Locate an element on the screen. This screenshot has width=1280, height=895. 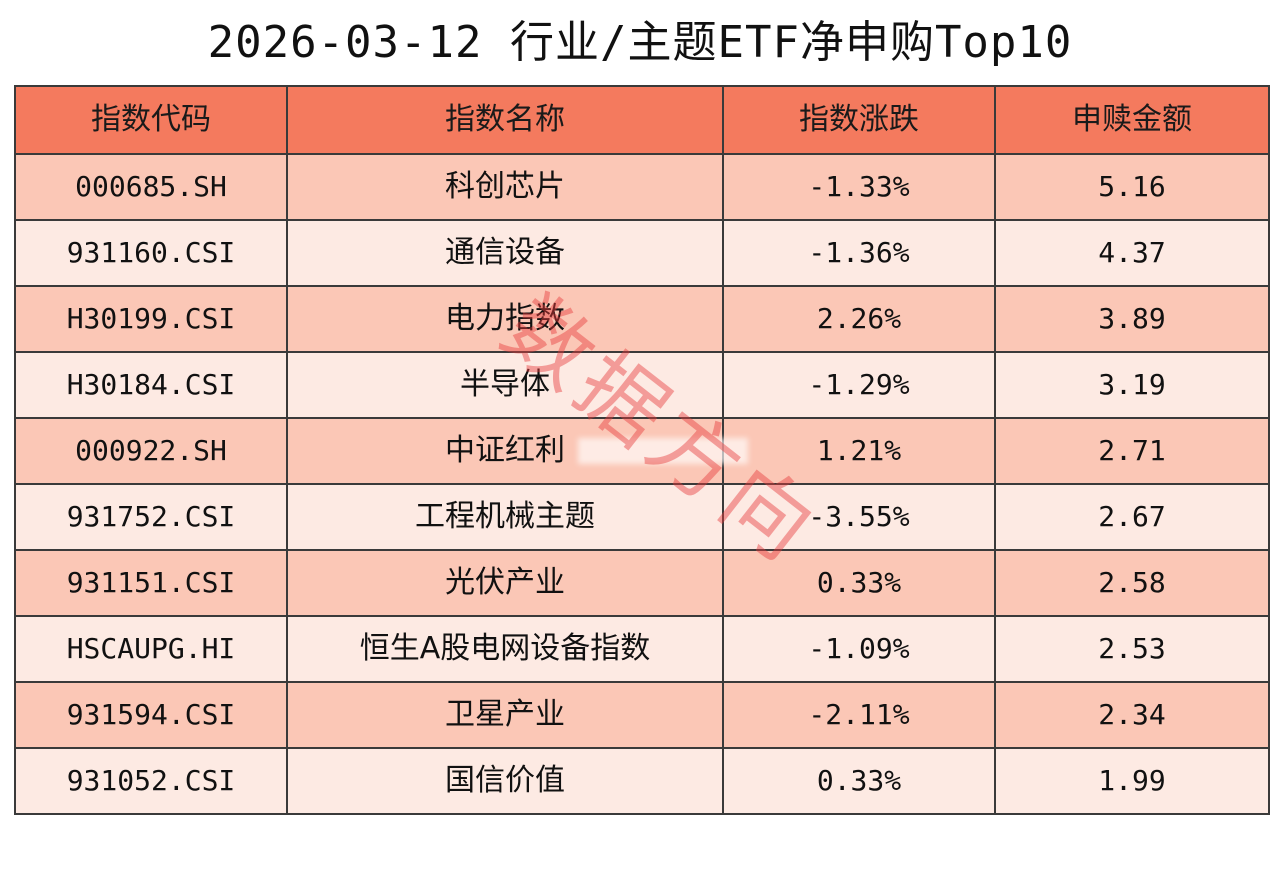
amount-cell: 4.37 is located at coordinates (1132, 253).